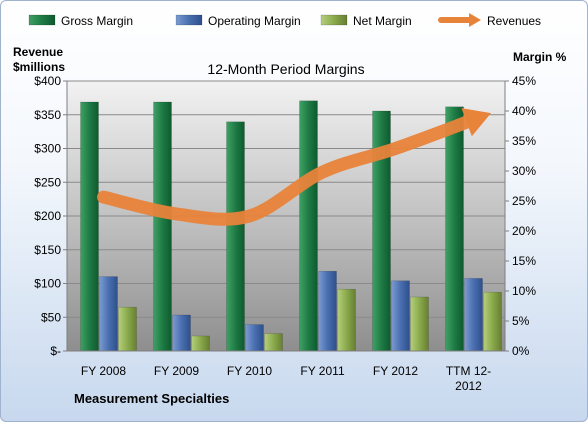  I want to click on left-tick-label: $200, so click(47, 216).